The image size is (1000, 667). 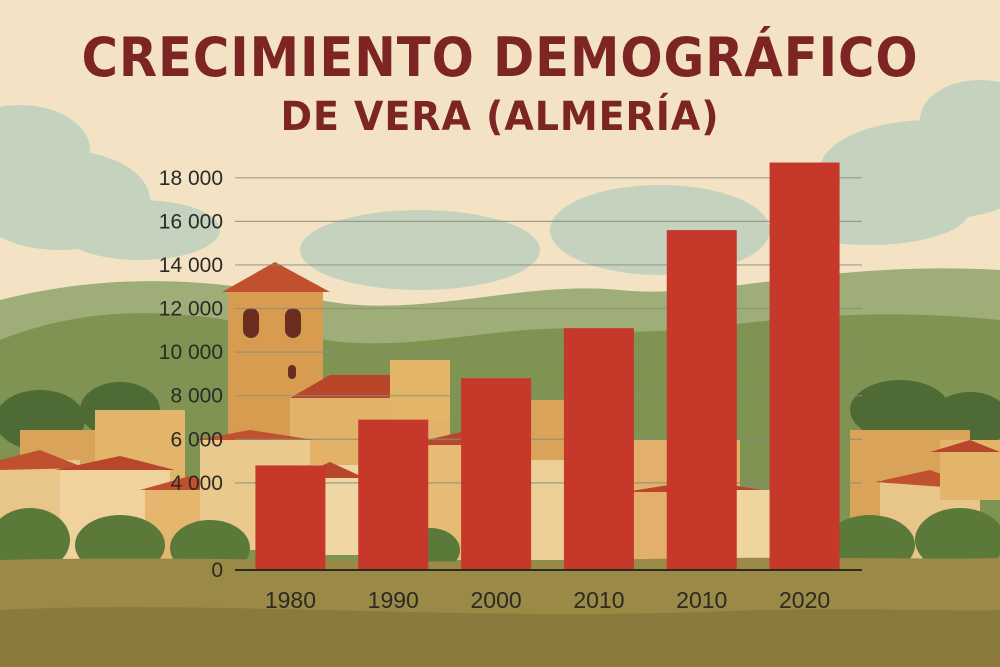 What do you see at coordinates (500, 117) in the screenshot?
I see `chart-title-line2: DE VERA (ALMERÍA)` at bounding box center [500, 117].